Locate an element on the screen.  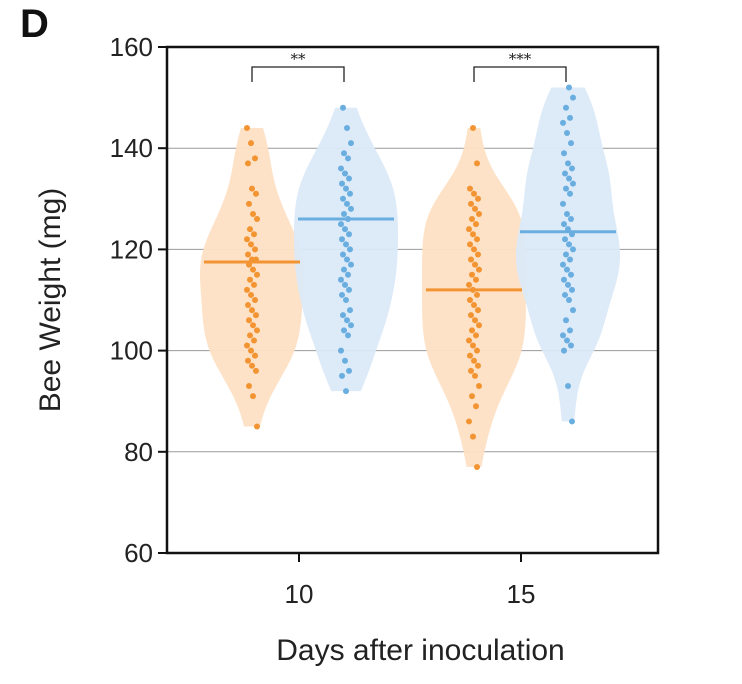
significance-bracket is located at coordinates (298, 74).